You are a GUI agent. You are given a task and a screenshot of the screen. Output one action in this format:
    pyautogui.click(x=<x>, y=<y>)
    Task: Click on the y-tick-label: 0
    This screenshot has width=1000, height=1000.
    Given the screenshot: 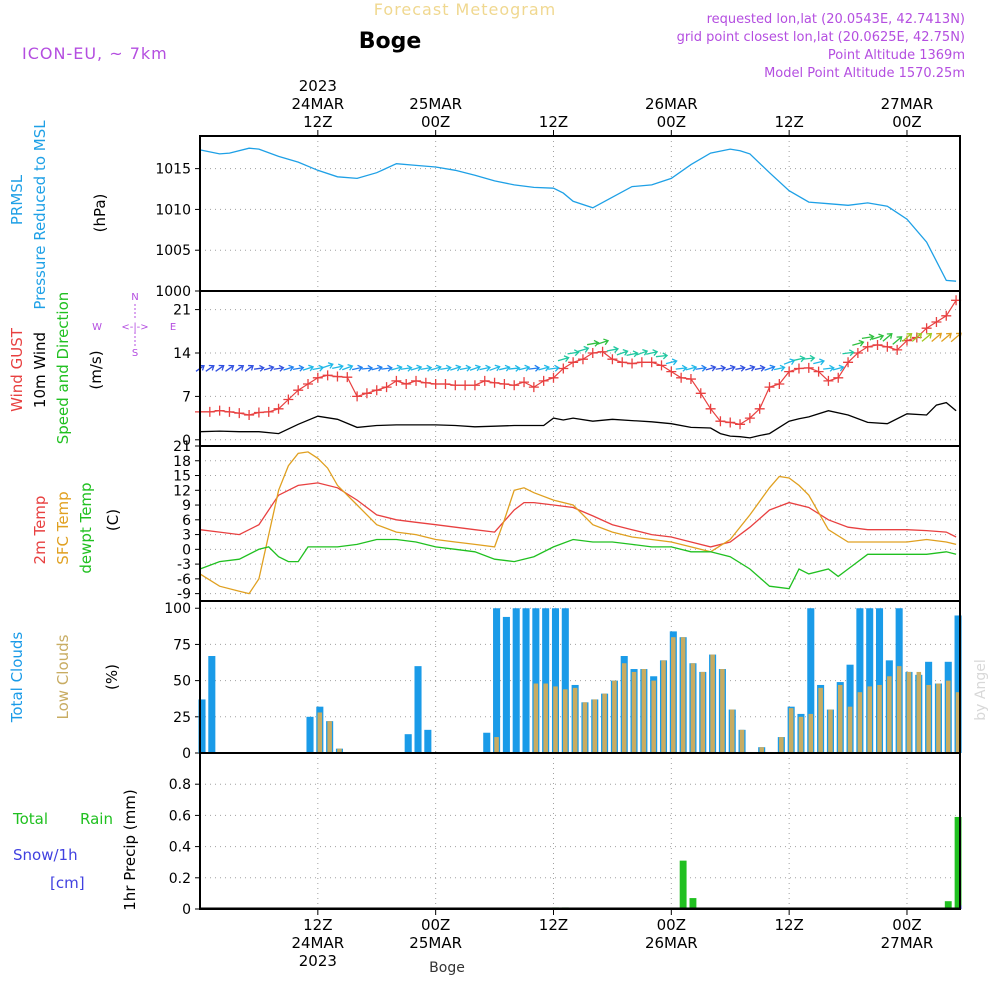 What is the action you would take?
    pyautogui.click(x=186, y=550)
    